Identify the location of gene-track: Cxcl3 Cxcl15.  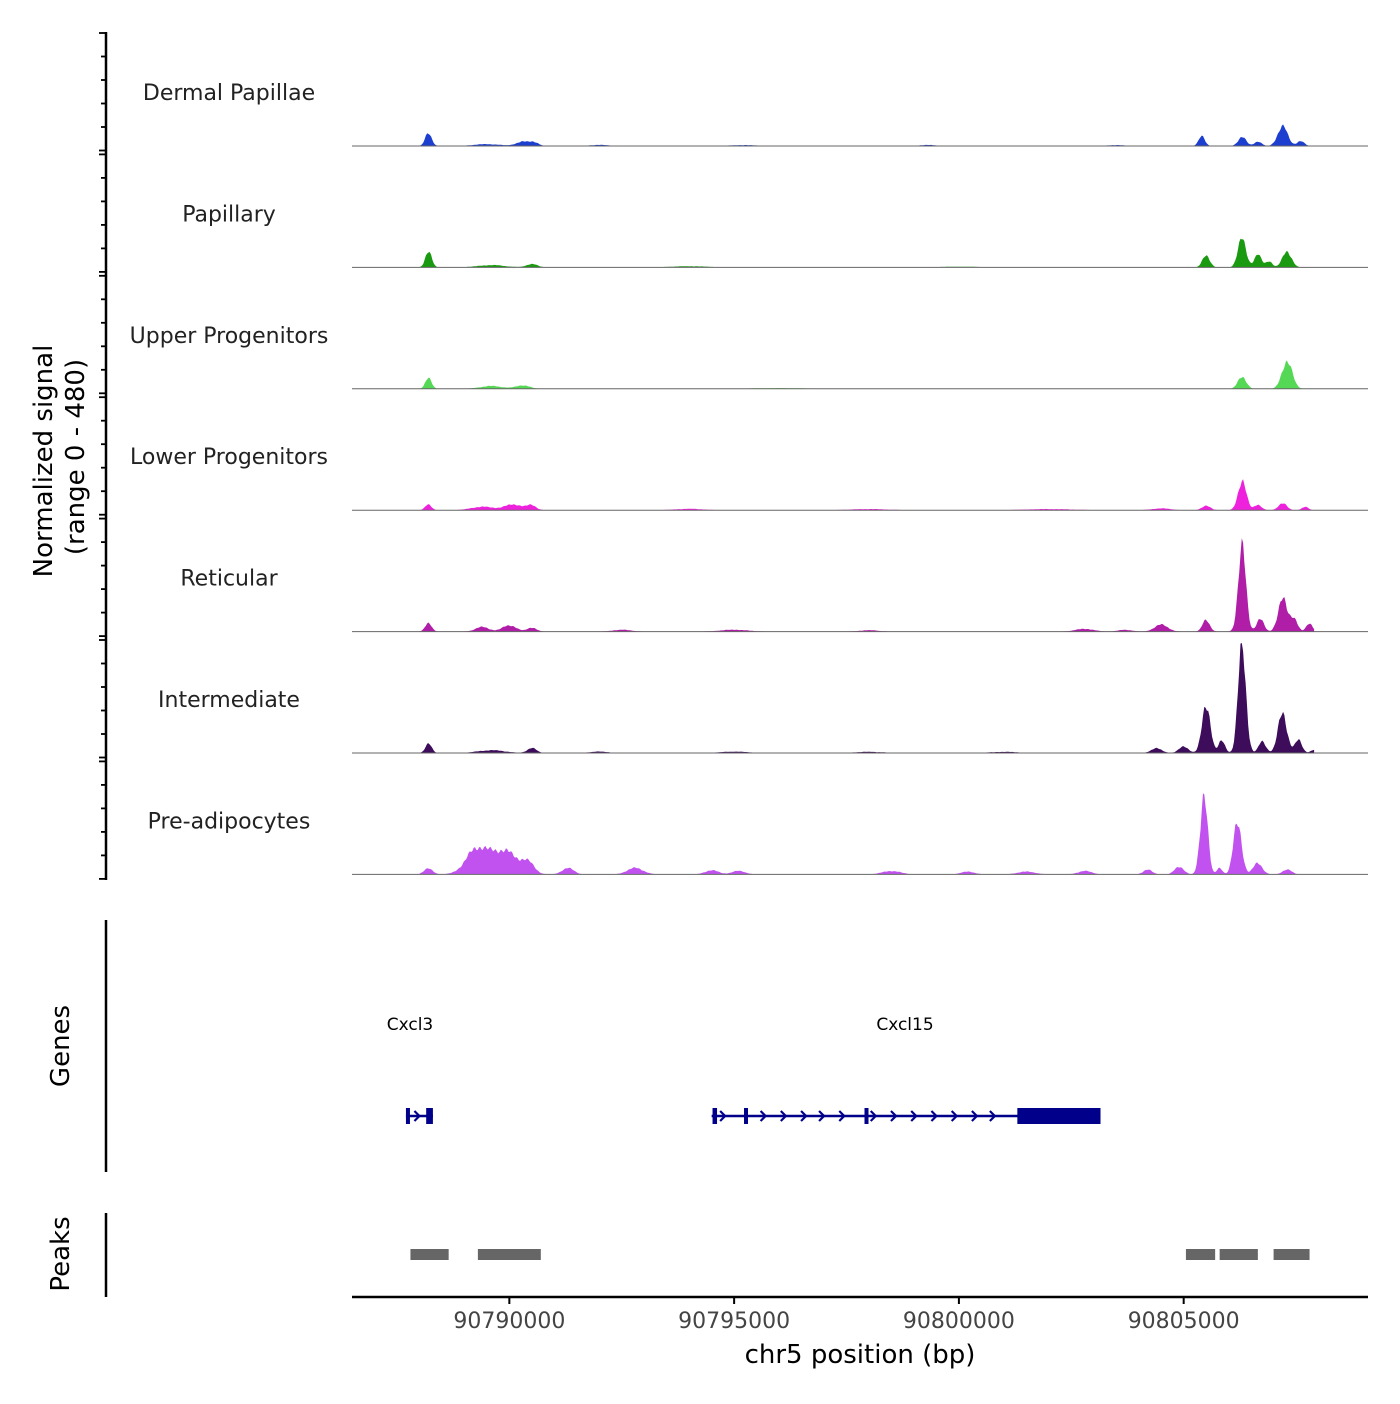
(602, 1046).